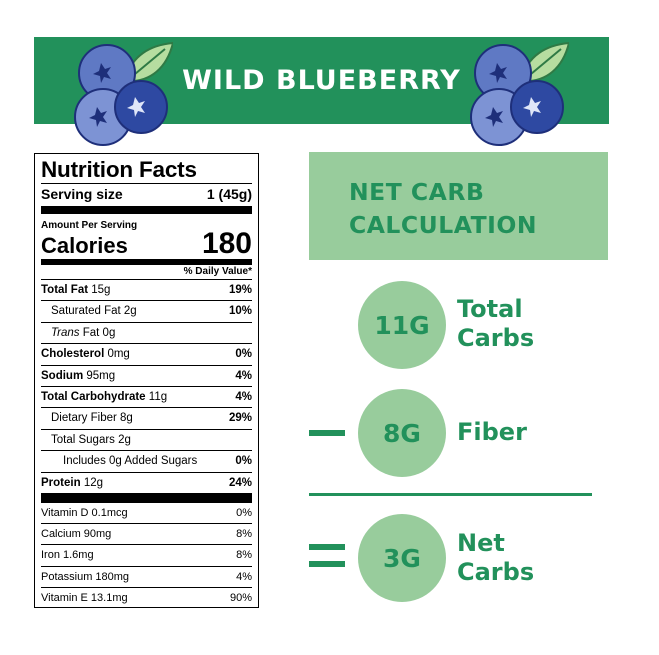  What do you see at coordinates (82, 194) in the screenshot?
I see `serving-label: Serving size` at bounding box center [82, 194].